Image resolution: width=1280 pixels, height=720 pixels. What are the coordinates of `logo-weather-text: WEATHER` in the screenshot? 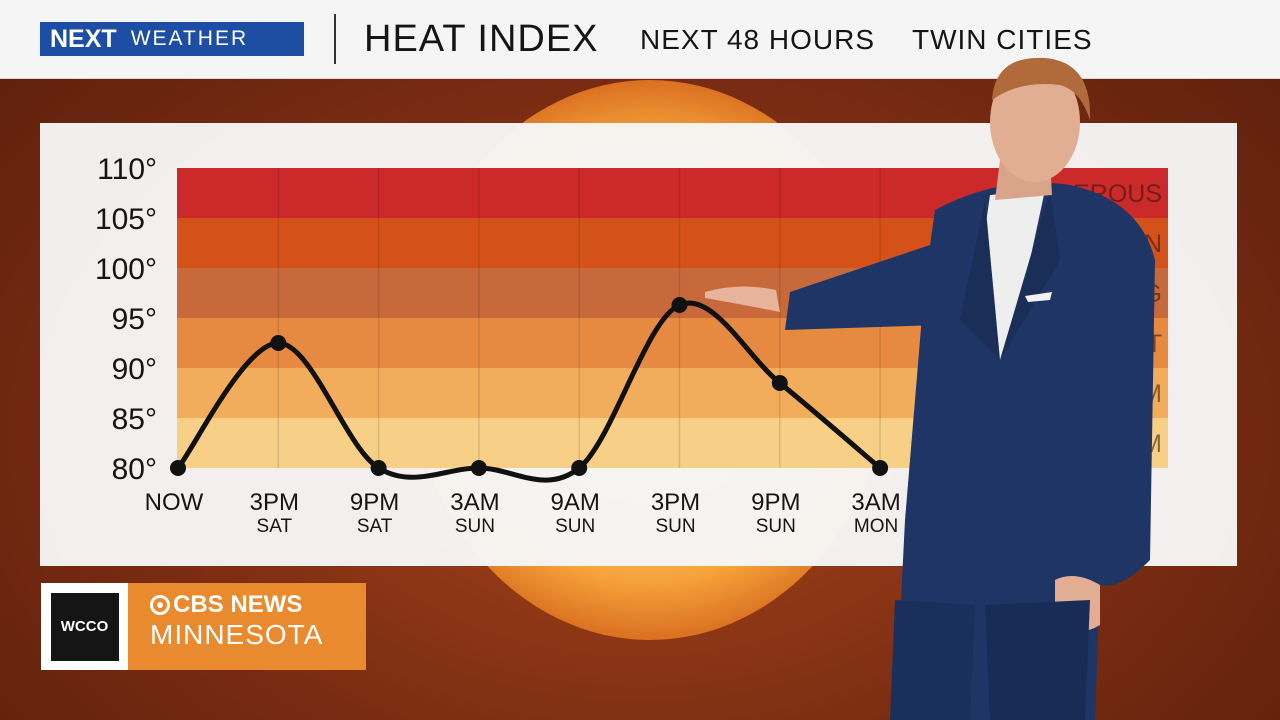 It's located at (189, 38).